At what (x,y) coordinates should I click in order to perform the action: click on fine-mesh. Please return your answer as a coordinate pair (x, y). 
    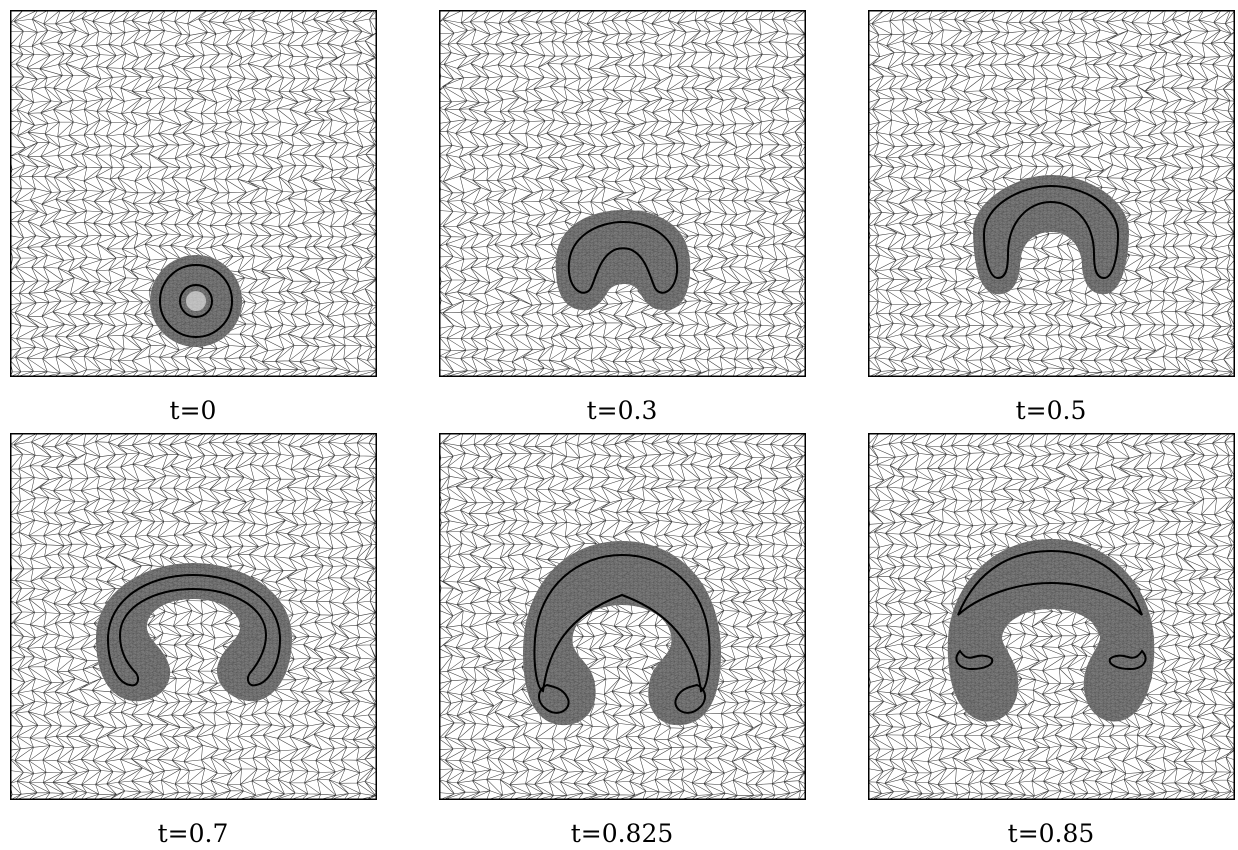
    Looking at the image, I should click on (1051, 616).